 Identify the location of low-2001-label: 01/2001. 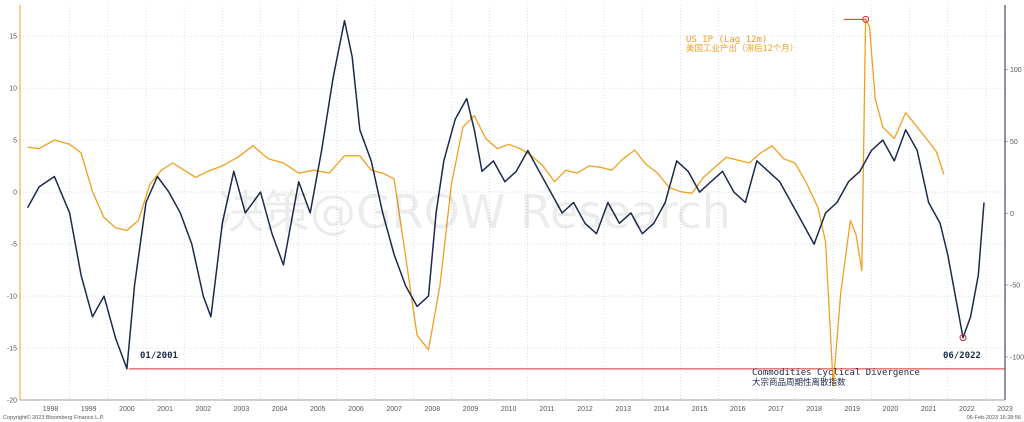
(159, 356).